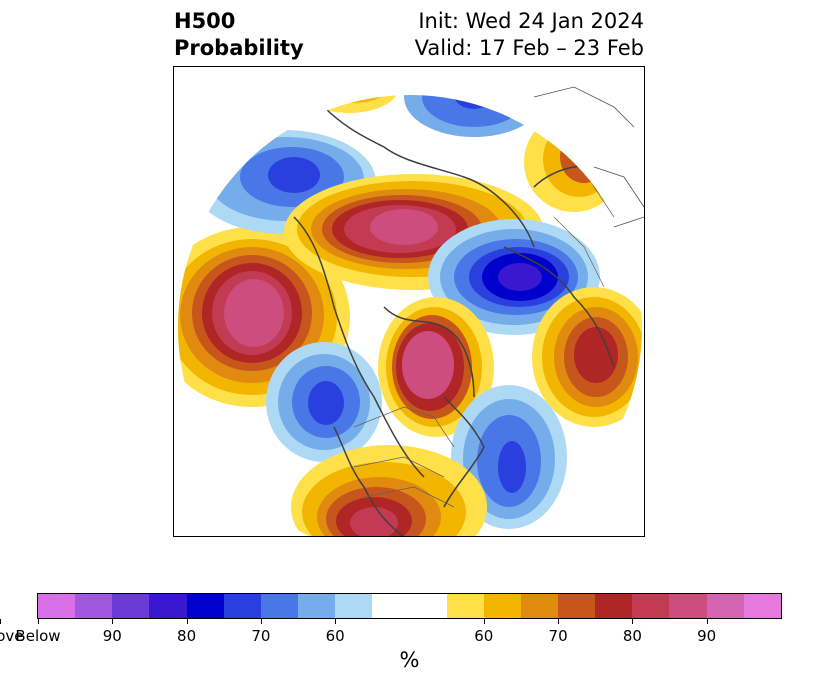 The image size is (819, 686). Describe the element at coordinates (588, 157) in the screenshot. I see `corner-outlines` at that location.